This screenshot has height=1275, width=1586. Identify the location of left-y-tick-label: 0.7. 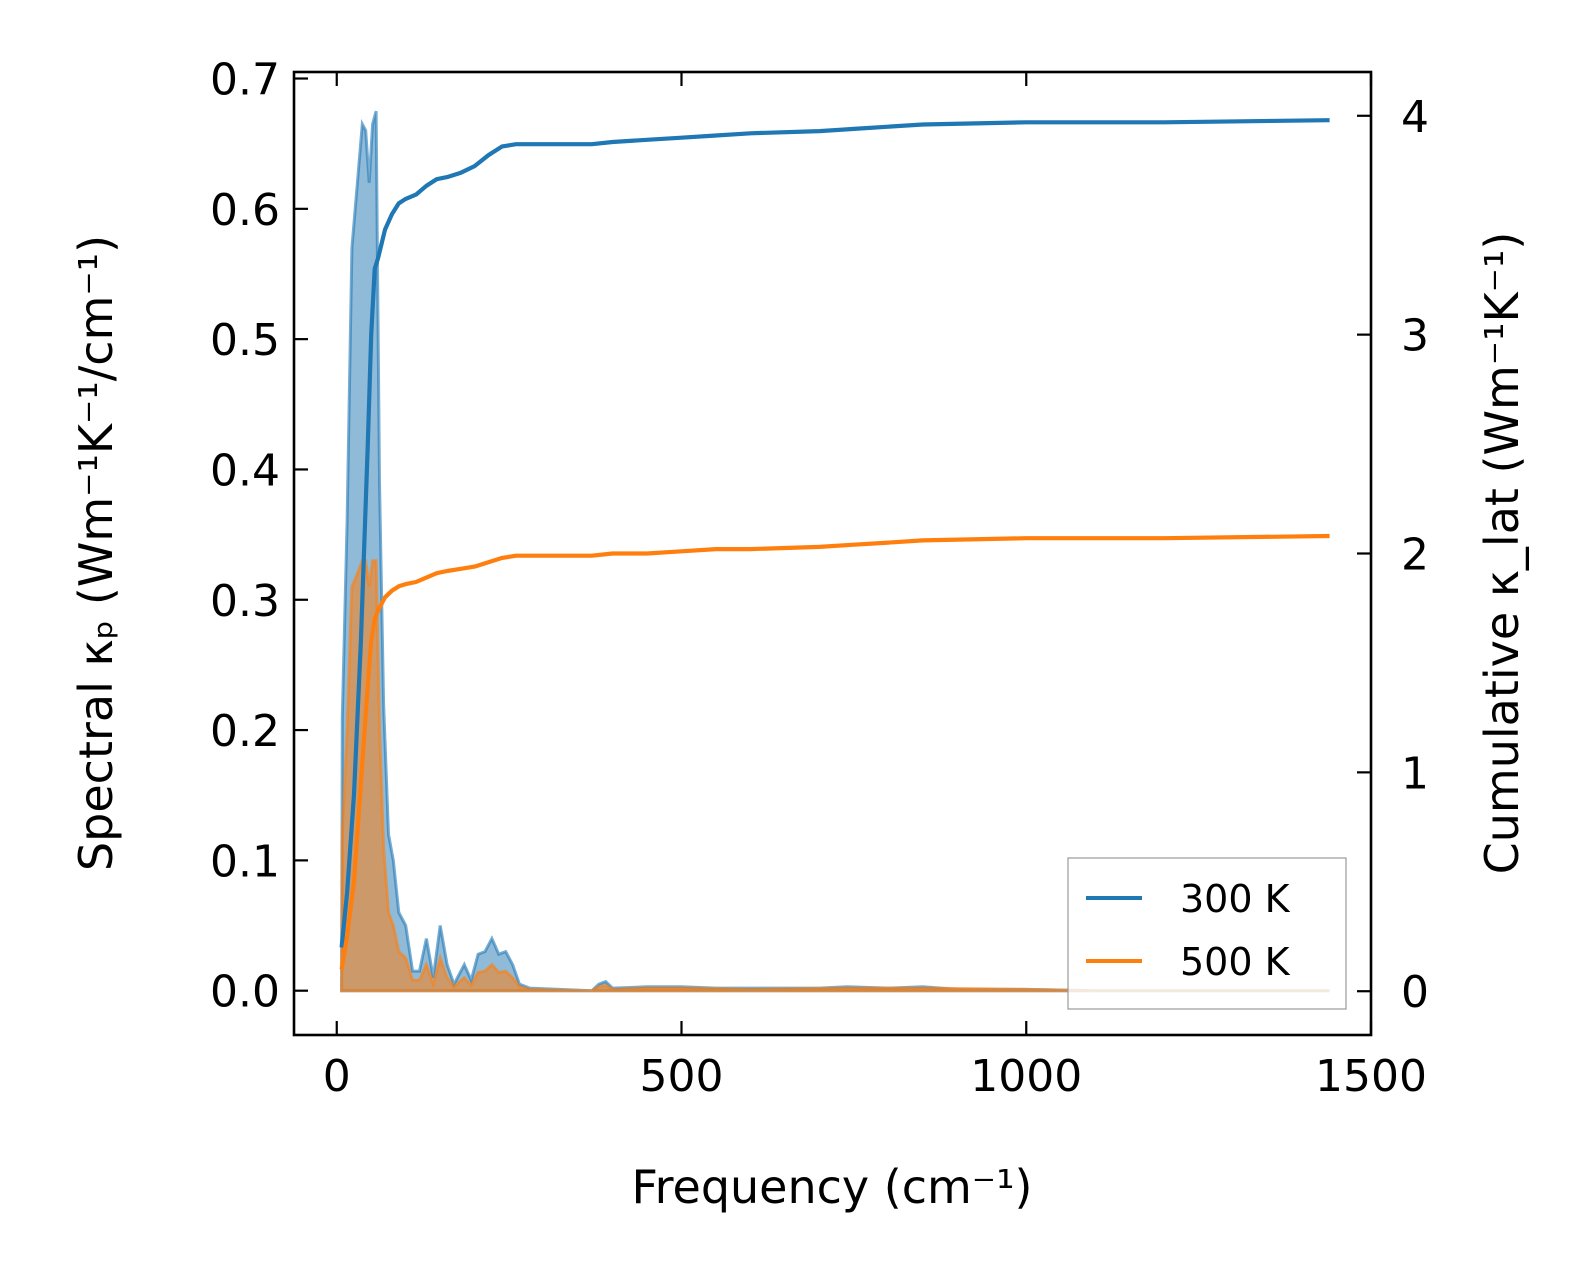
(245, 80).